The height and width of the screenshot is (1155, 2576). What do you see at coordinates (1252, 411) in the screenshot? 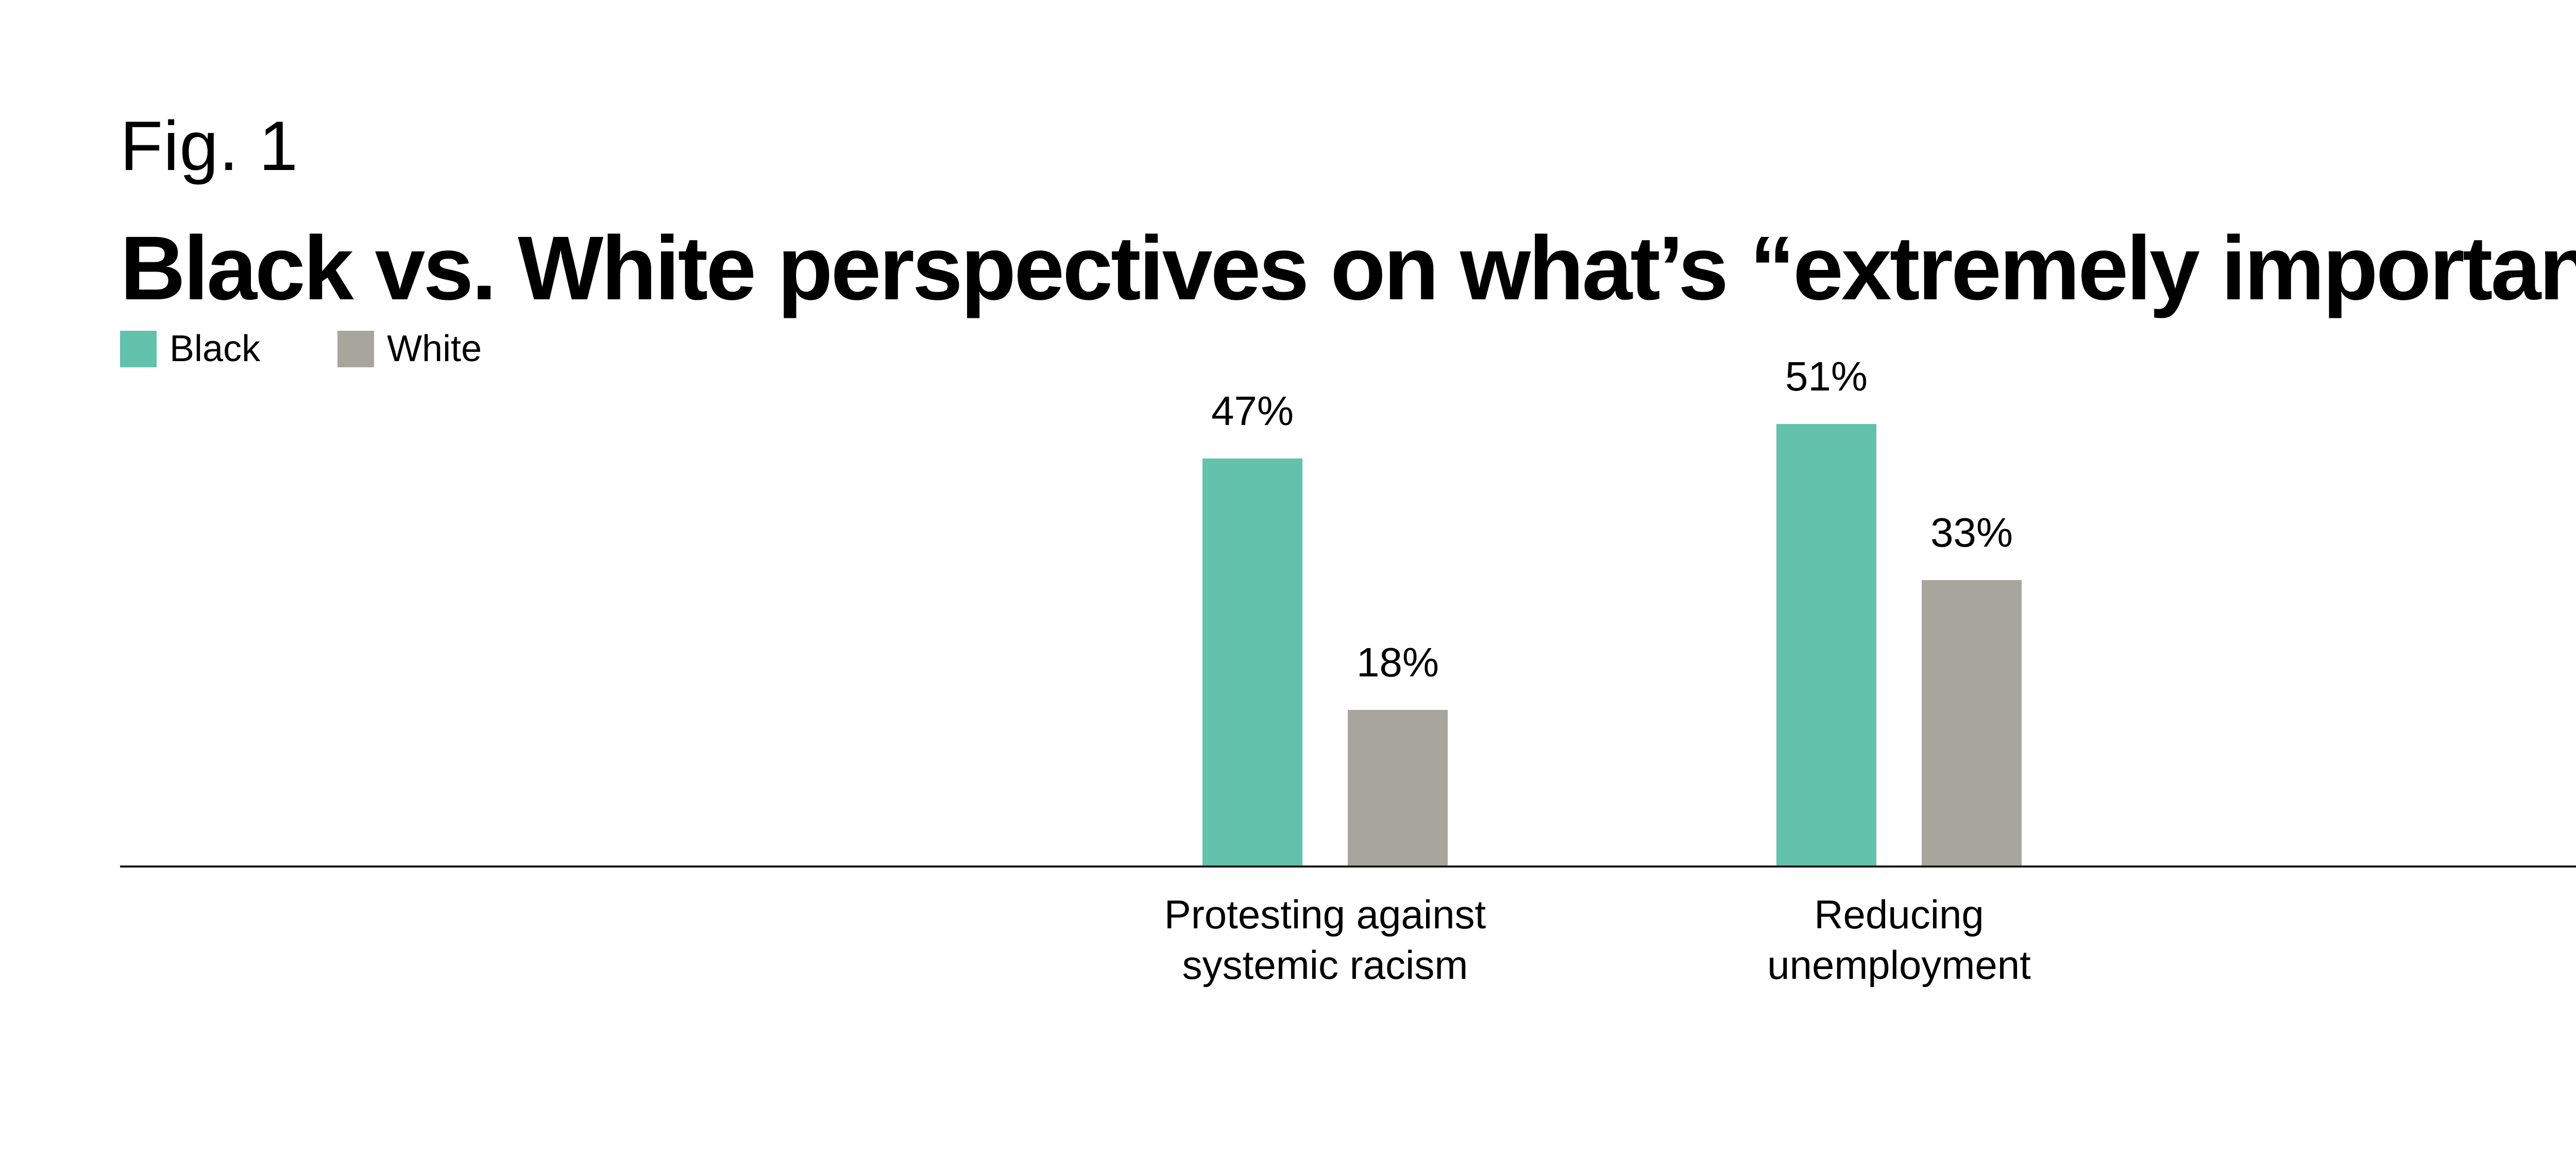
I see `bar-value-label: 47%` at bounding box center [1252, 411].